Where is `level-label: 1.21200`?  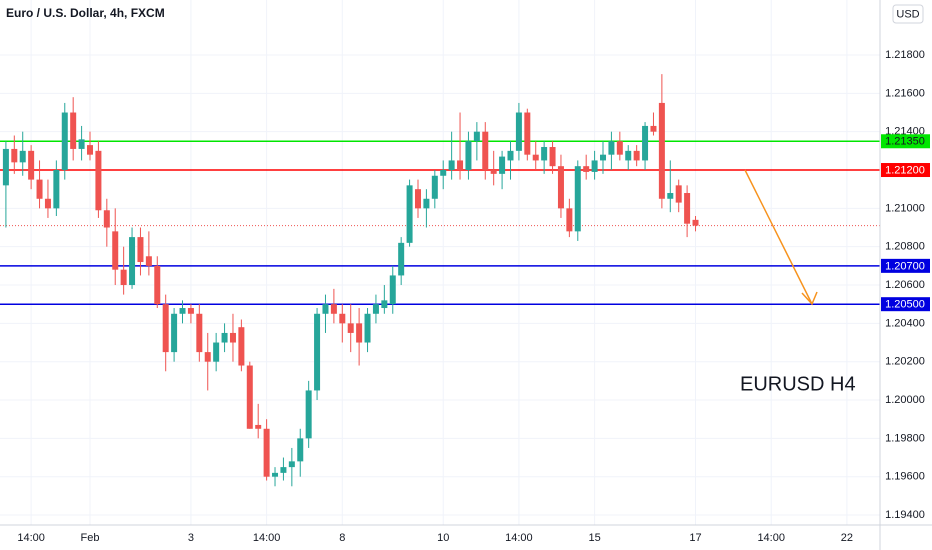
level-label: 1.21200 is located at coordinates (905, 170).